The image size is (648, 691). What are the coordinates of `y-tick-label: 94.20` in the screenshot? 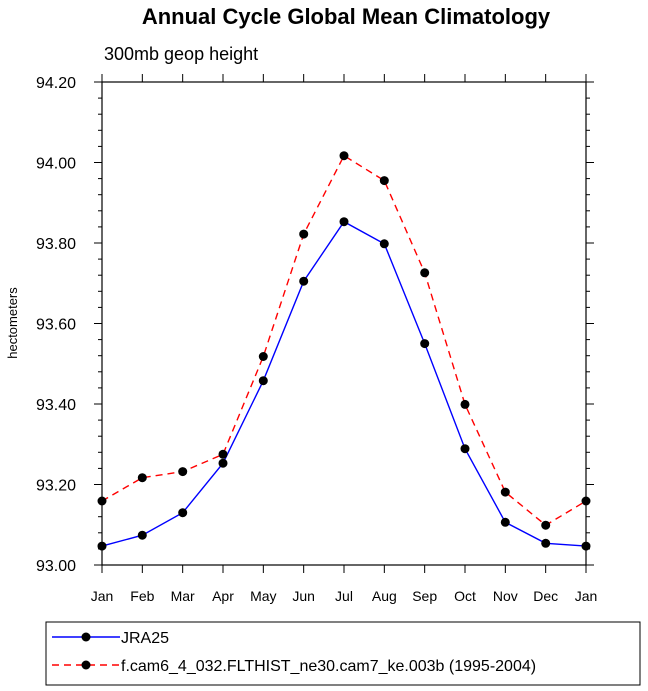 It's located at (56, 83).